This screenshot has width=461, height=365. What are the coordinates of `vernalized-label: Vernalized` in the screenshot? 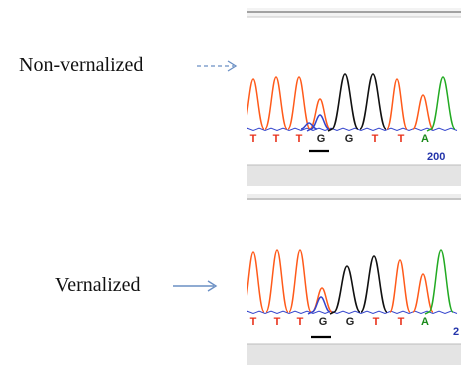 It's located at (98, 285).